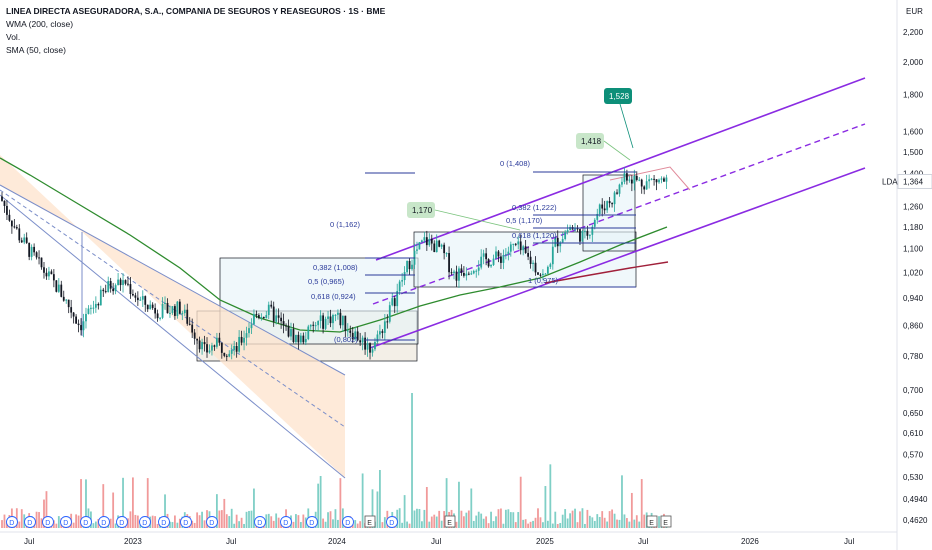 This screenshot has height=550, width=932. Describe the element at coordinates (617, 150) in the screenshot. I see `callout-pointer` at that location.